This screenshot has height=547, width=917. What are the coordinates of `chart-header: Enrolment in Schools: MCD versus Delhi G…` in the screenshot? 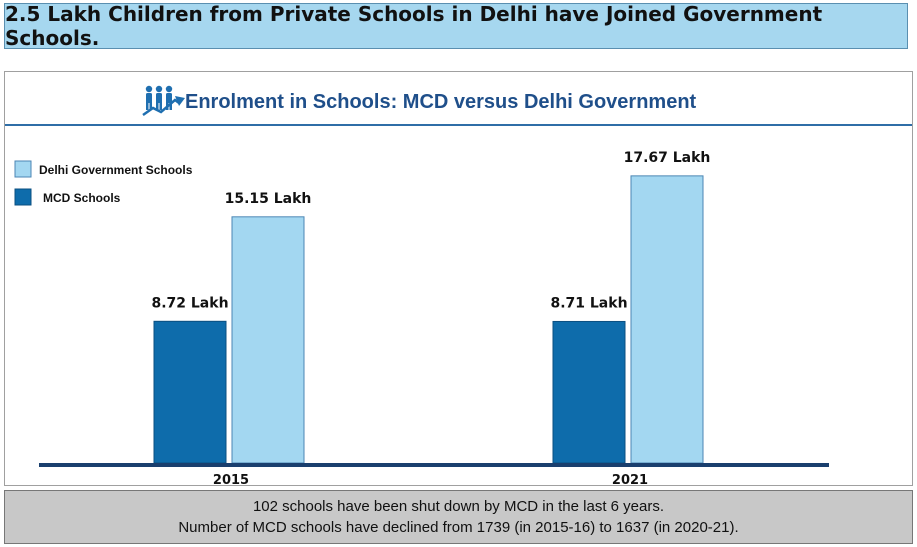 It's located at (458, 99).